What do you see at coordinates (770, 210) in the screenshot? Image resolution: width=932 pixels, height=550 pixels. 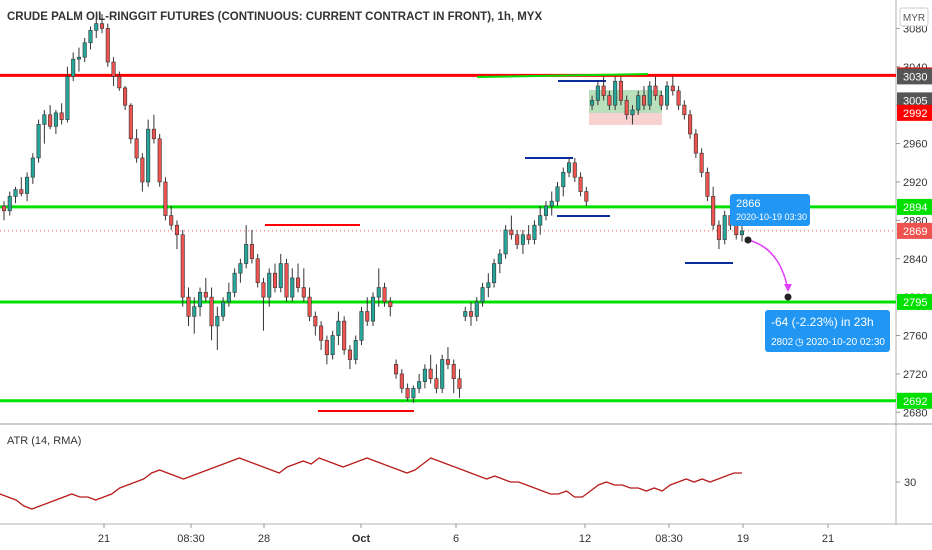 I see `price-tooltip: 2866 2020-10-19 03:30` at bounding box center [770, 210].